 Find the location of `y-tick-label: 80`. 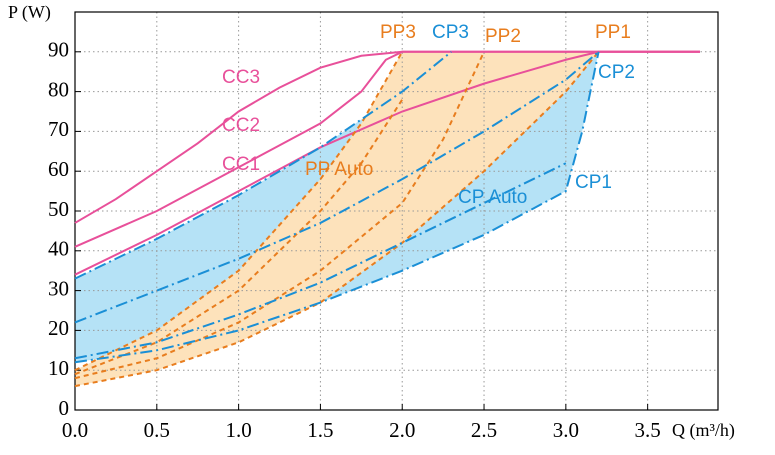

y-tick-label: 80 is located at coordinates (58, 89).